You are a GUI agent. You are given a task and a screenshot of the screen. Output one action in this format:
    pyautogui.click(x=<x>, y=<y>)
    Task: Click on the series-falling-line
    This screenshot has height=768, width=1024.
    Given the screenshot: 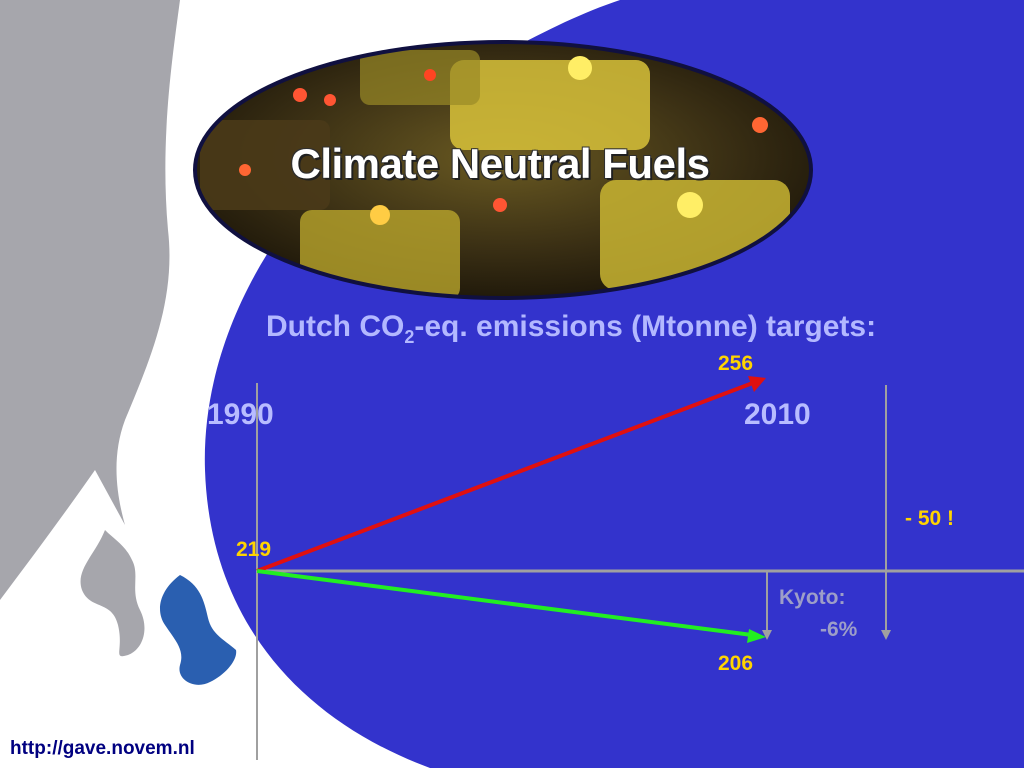 What is the action you would take?
    pyautogui.click(x=504, y=603)
    